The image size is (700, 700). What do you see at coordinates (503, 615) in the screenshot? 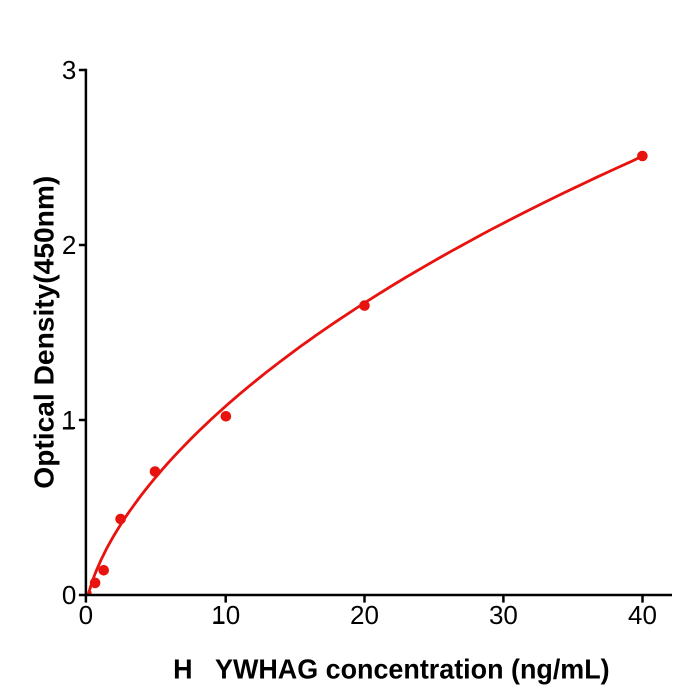
I see `svg-text: 30` at bounding box center [503, 615].